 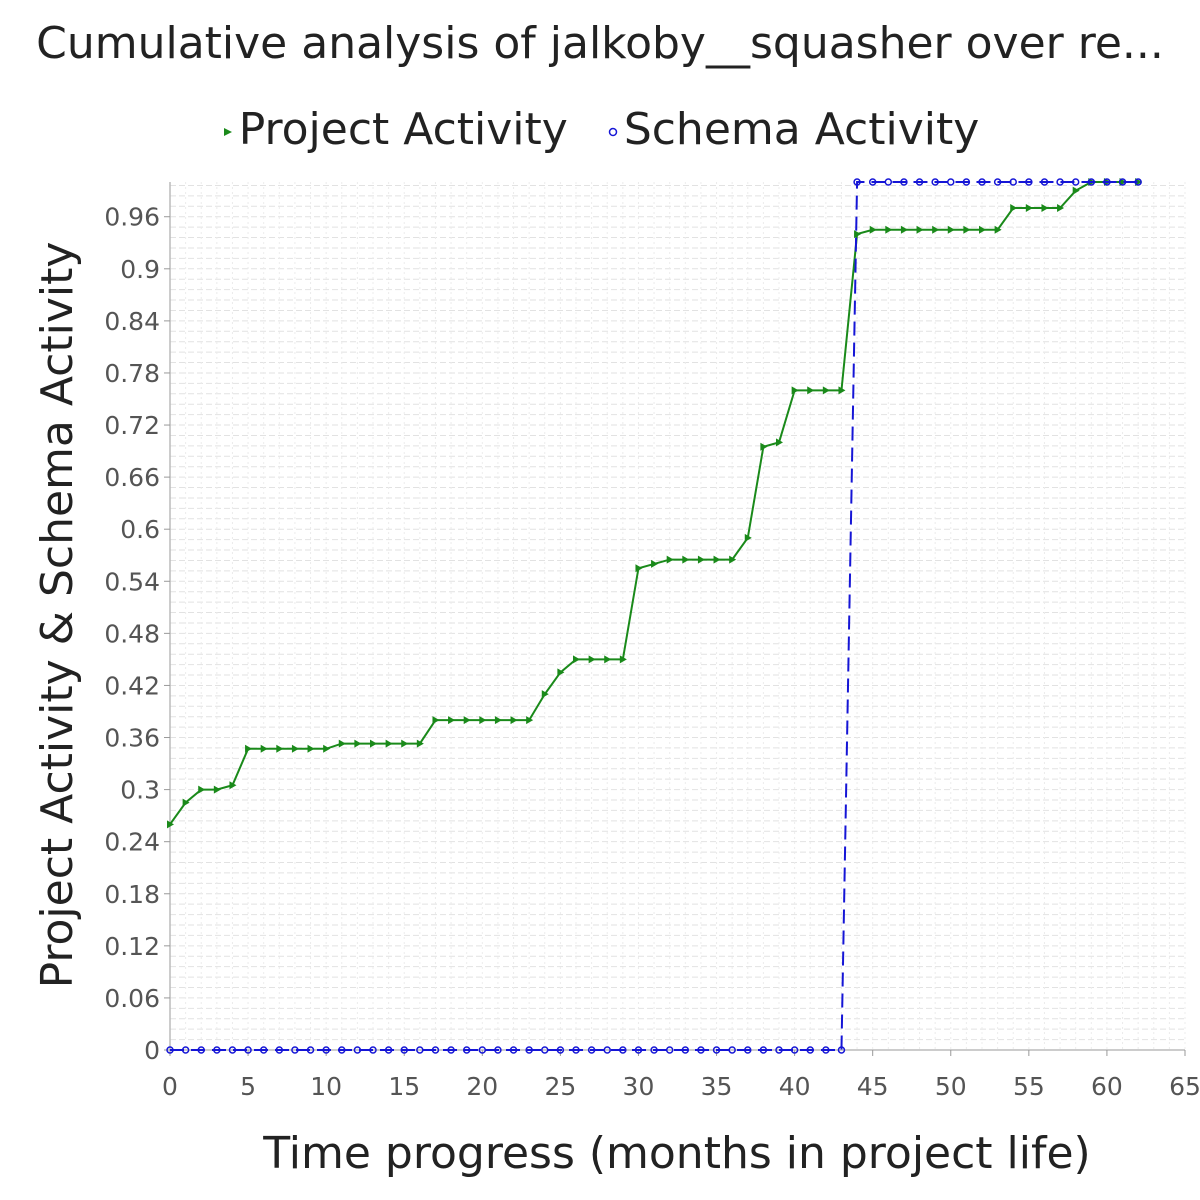 I want to click on y-tick-label: 0.9, so click(x=140, y=269).